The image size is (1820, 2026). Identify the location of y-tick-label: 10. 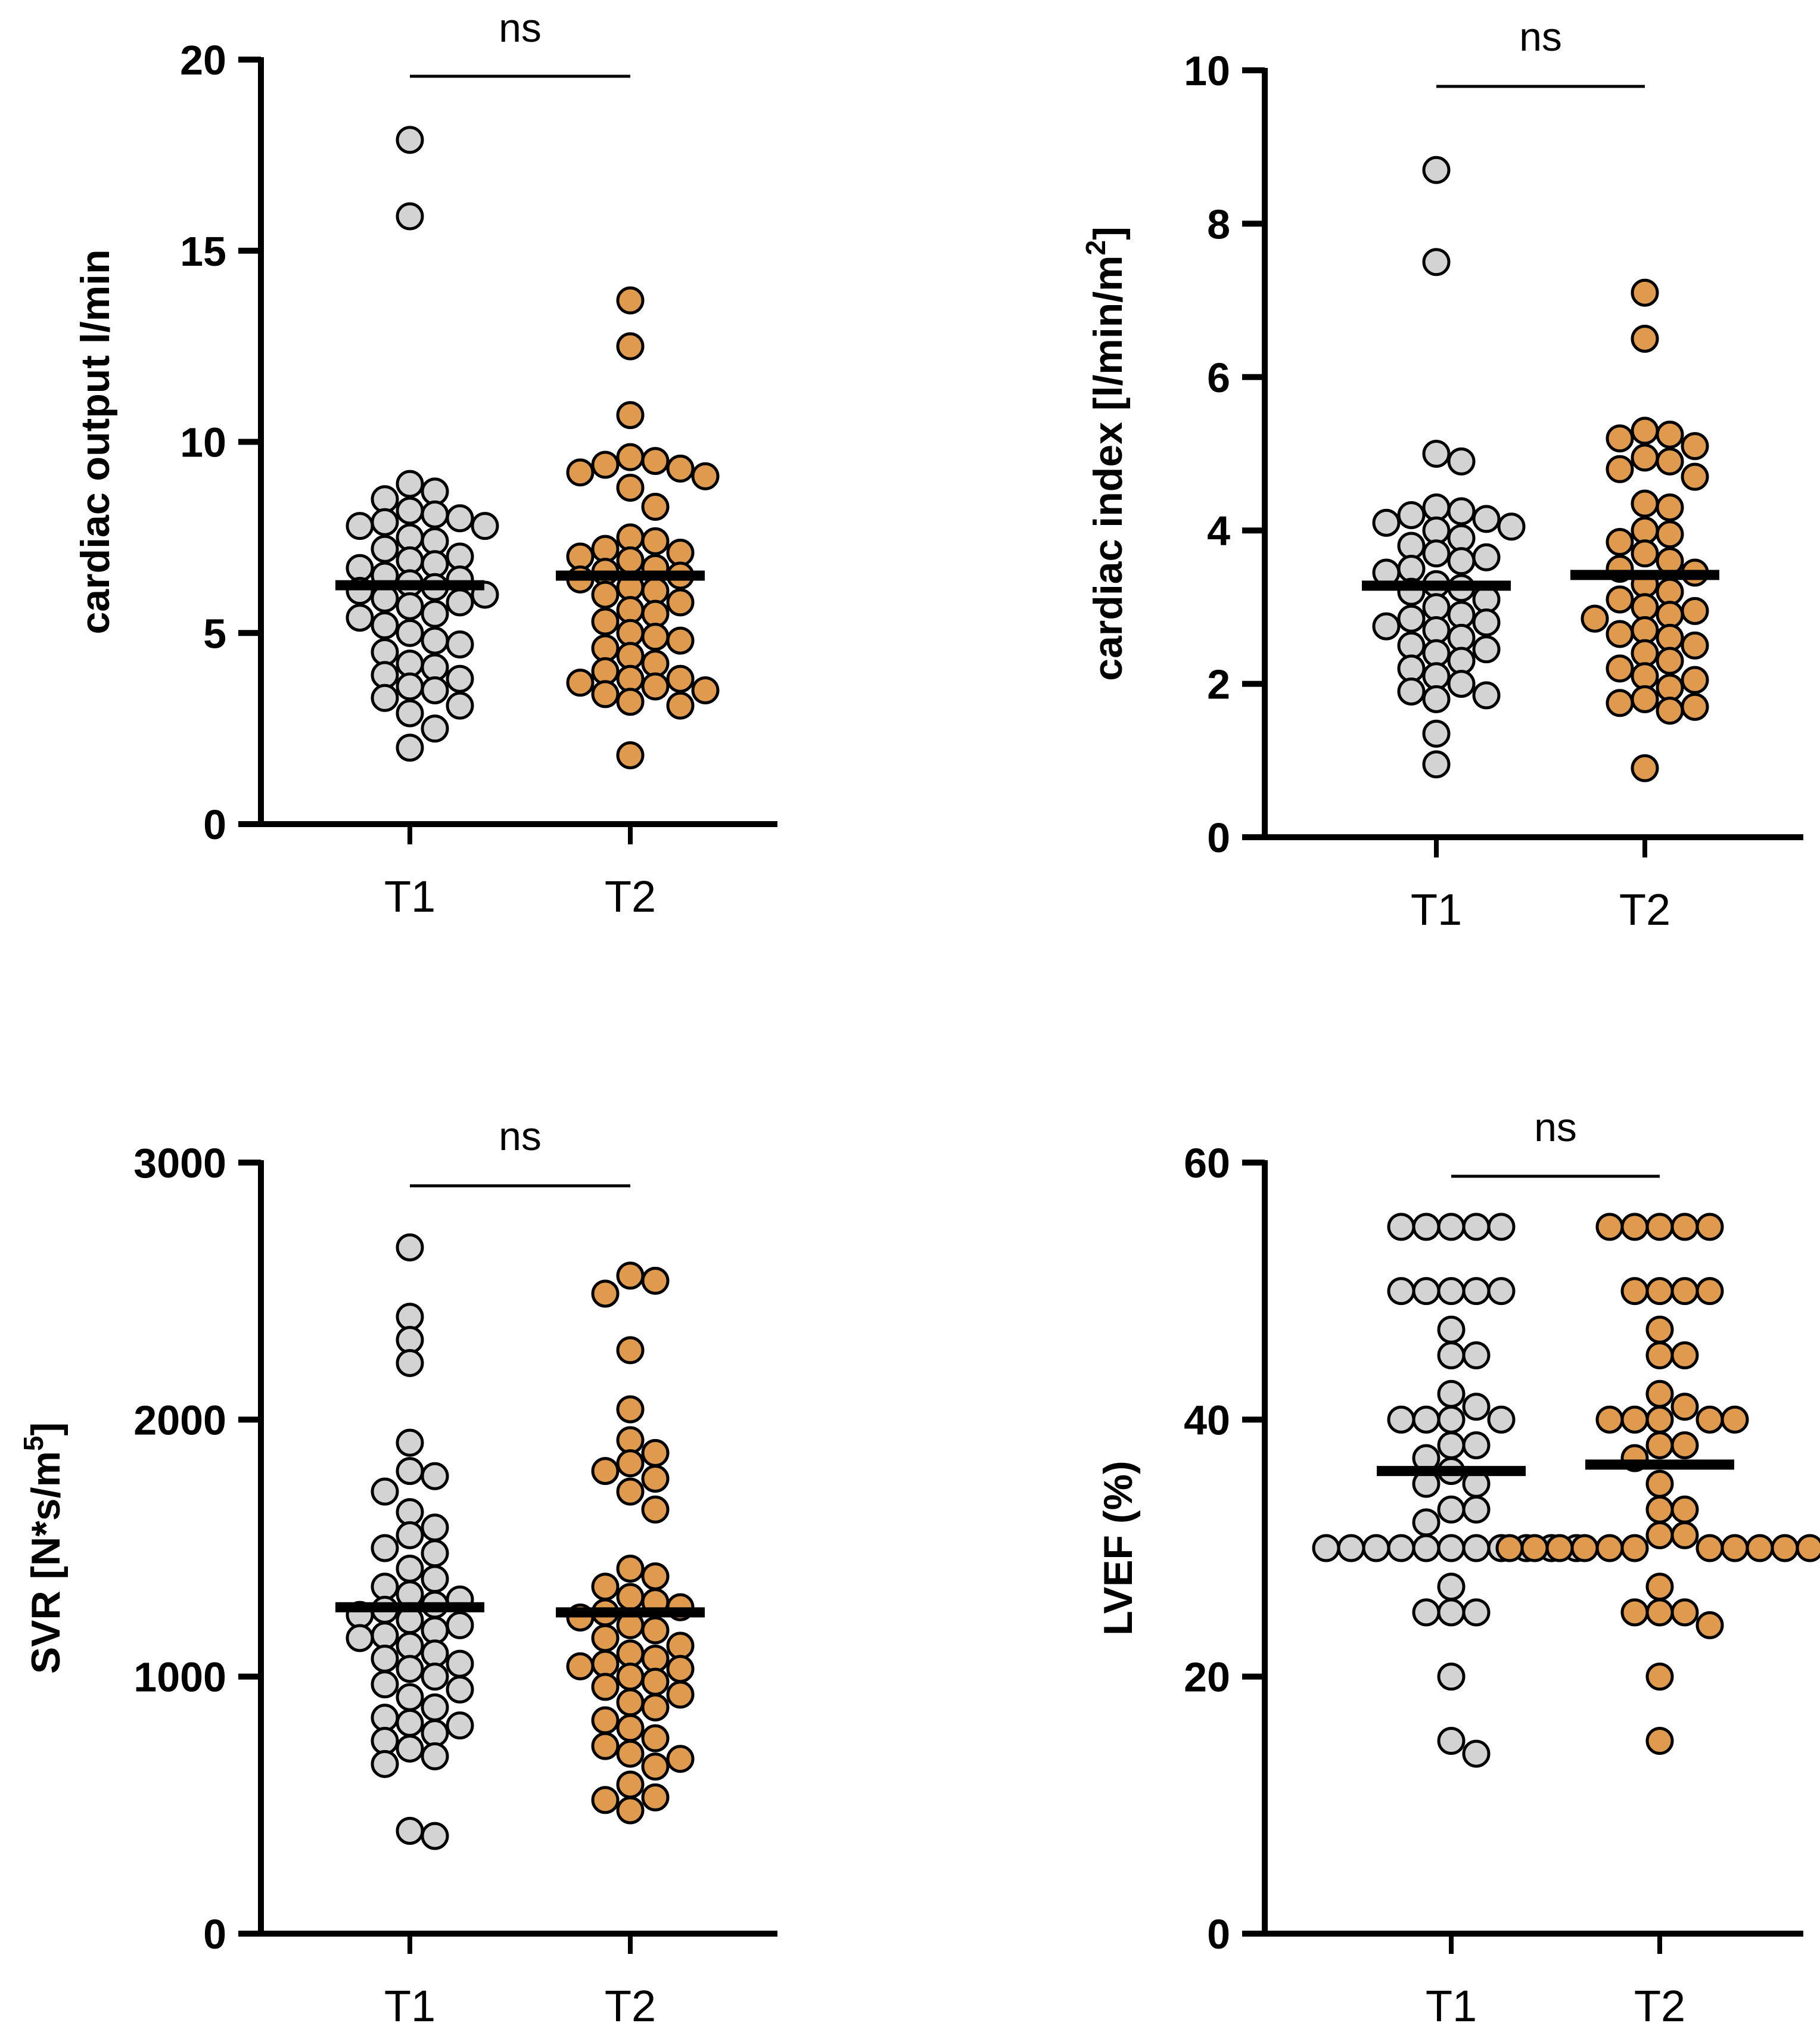
(203, 443).